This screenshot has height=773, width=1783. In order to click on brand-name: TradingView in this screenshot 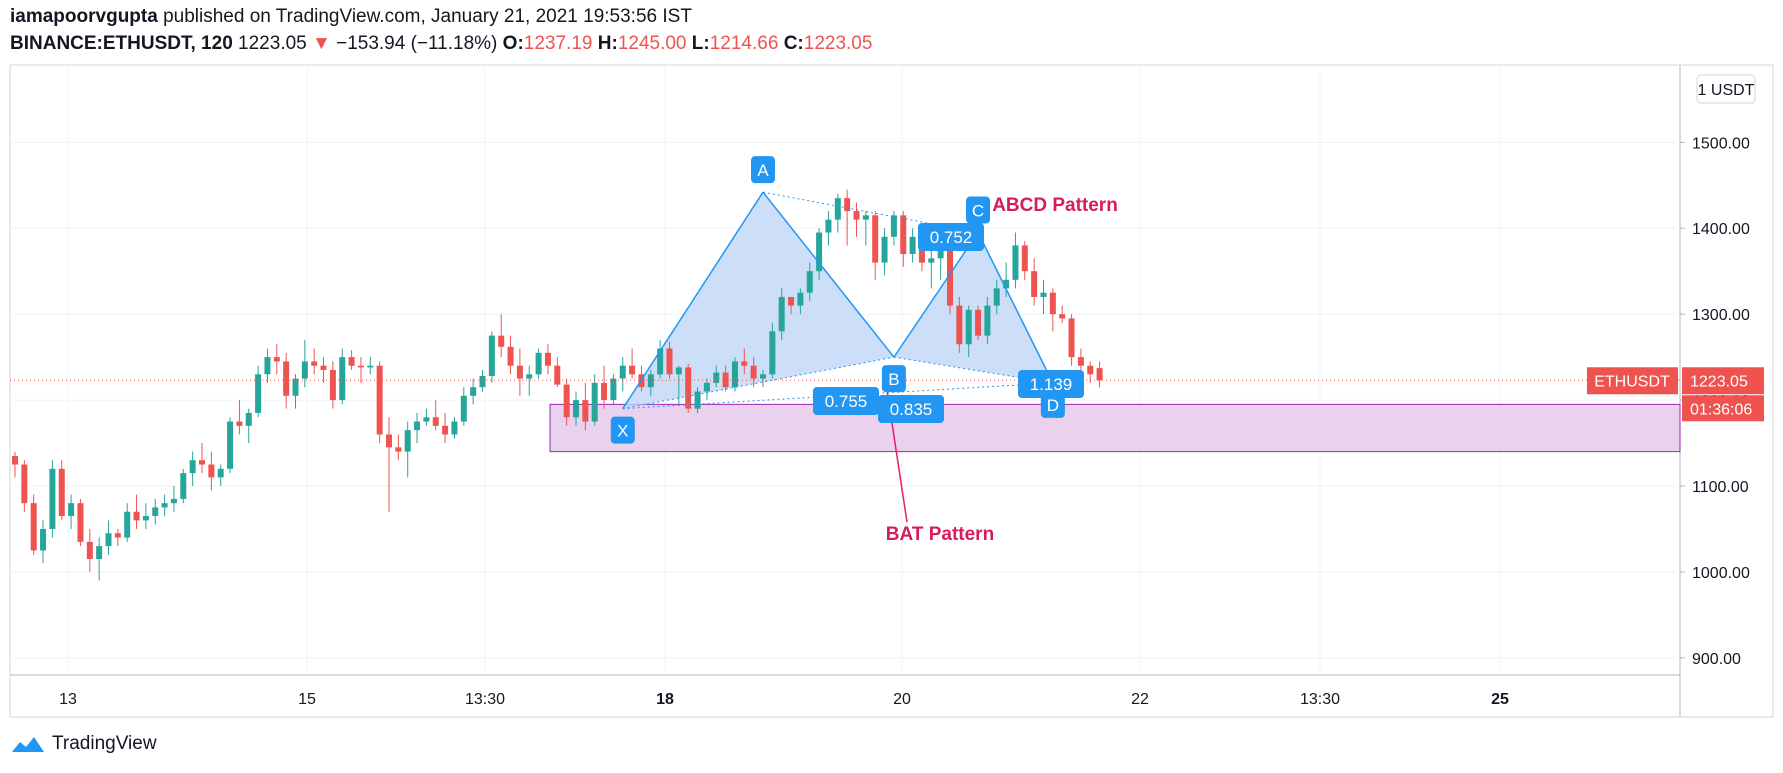, I will do `click(104, 743)`.